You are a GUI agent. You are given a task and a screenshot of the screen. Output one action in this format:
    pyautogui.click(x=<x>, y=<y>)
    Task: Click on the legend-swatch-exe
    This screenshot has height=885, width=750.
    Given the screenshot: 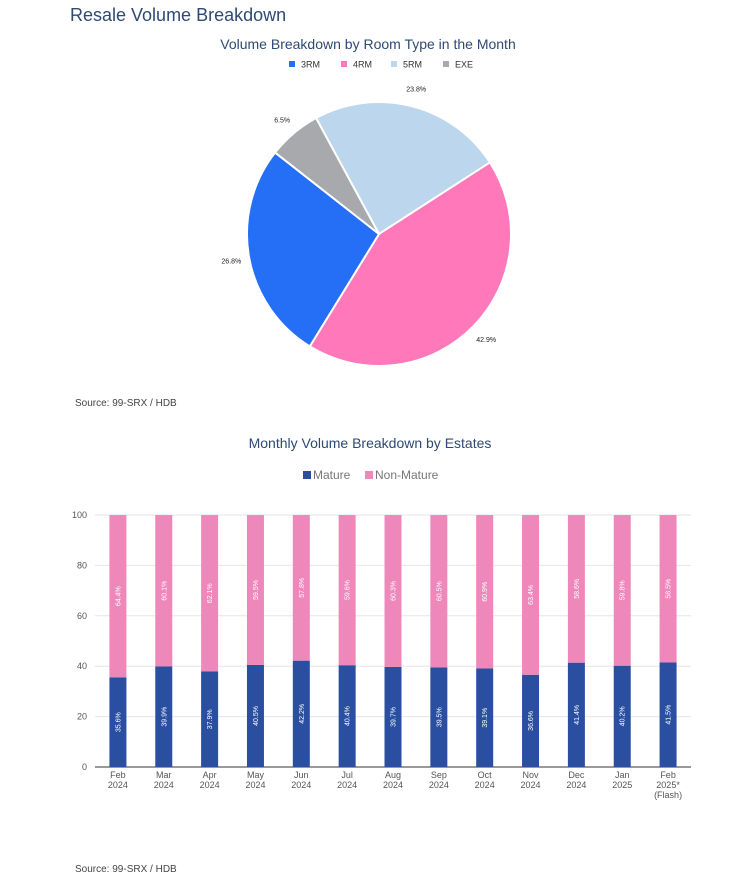 What is the action you would take?
    pyautogui.click(x=446, y=64)
    